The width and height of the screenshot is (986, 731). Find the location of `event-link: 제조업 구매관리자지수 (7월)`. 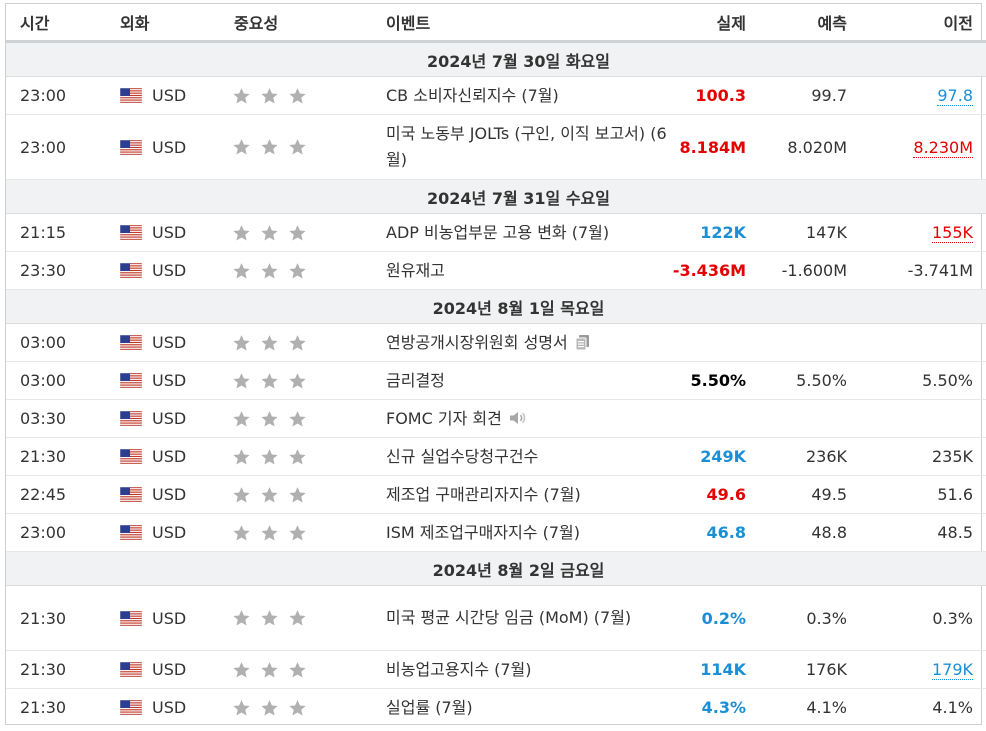

event-link: 제조업 구매관리자지수 (7월) is located at coordinates (483, 494).